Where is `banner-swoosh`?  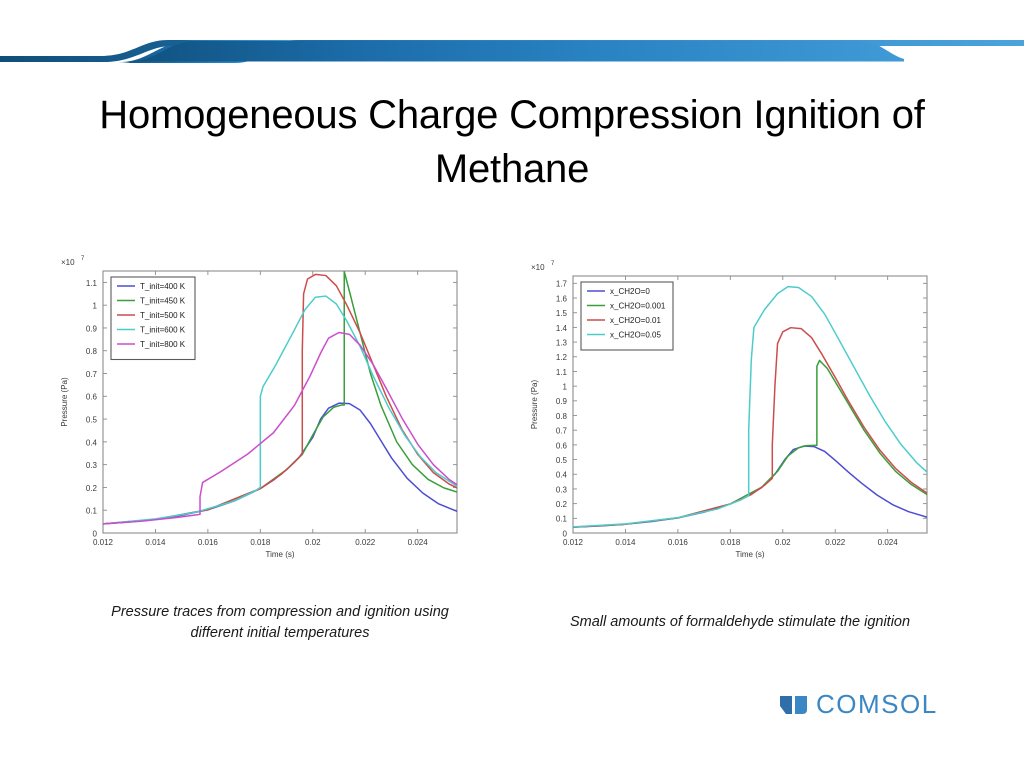 banner-swoosh is located at coordinates (512, 51).